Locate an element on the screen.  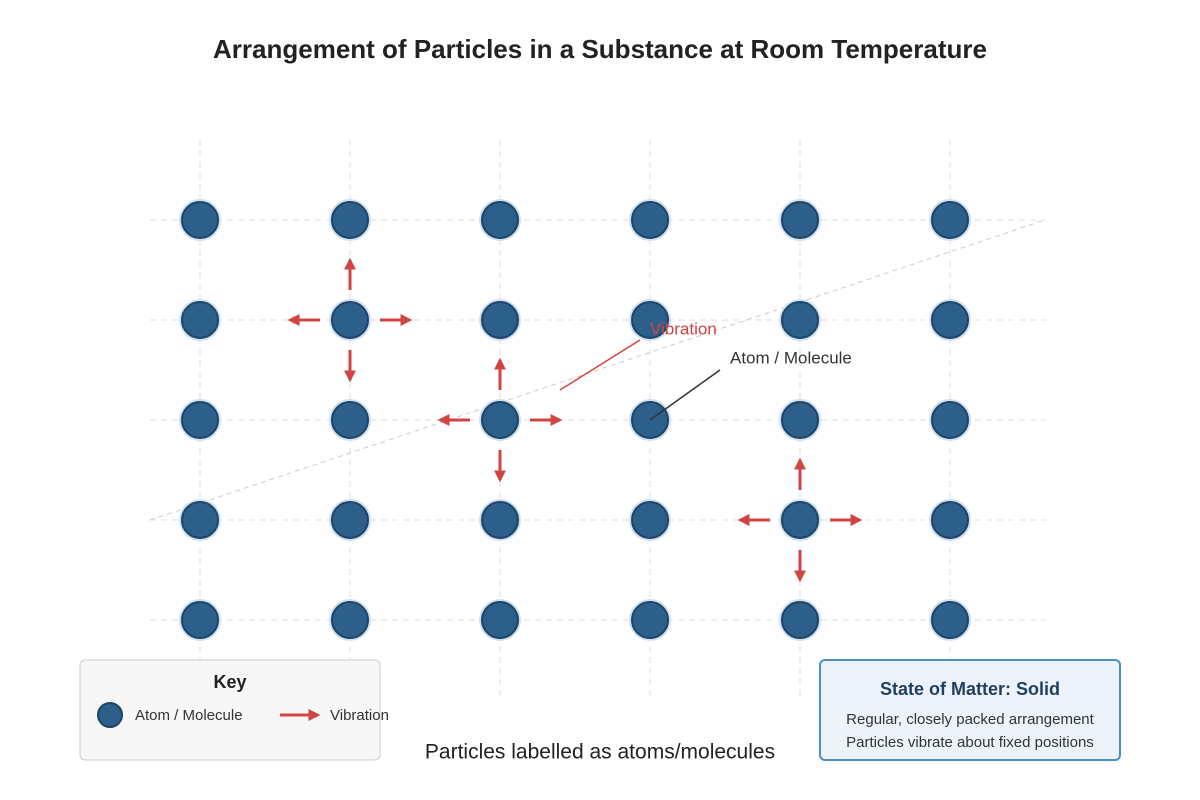
caption: Particles labelled as atoms/molecules is located at coordinates (600, 752).